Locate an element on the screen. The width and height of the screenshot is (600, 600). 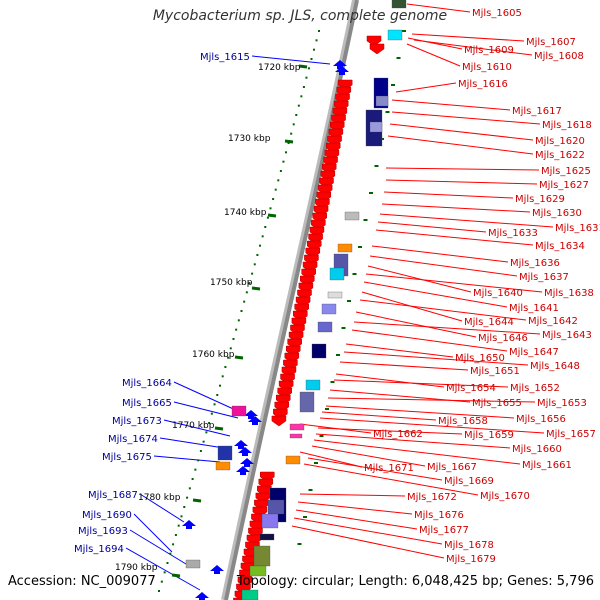
gene-label-right: Mjls_1654 is located at coordinates (471, 388).